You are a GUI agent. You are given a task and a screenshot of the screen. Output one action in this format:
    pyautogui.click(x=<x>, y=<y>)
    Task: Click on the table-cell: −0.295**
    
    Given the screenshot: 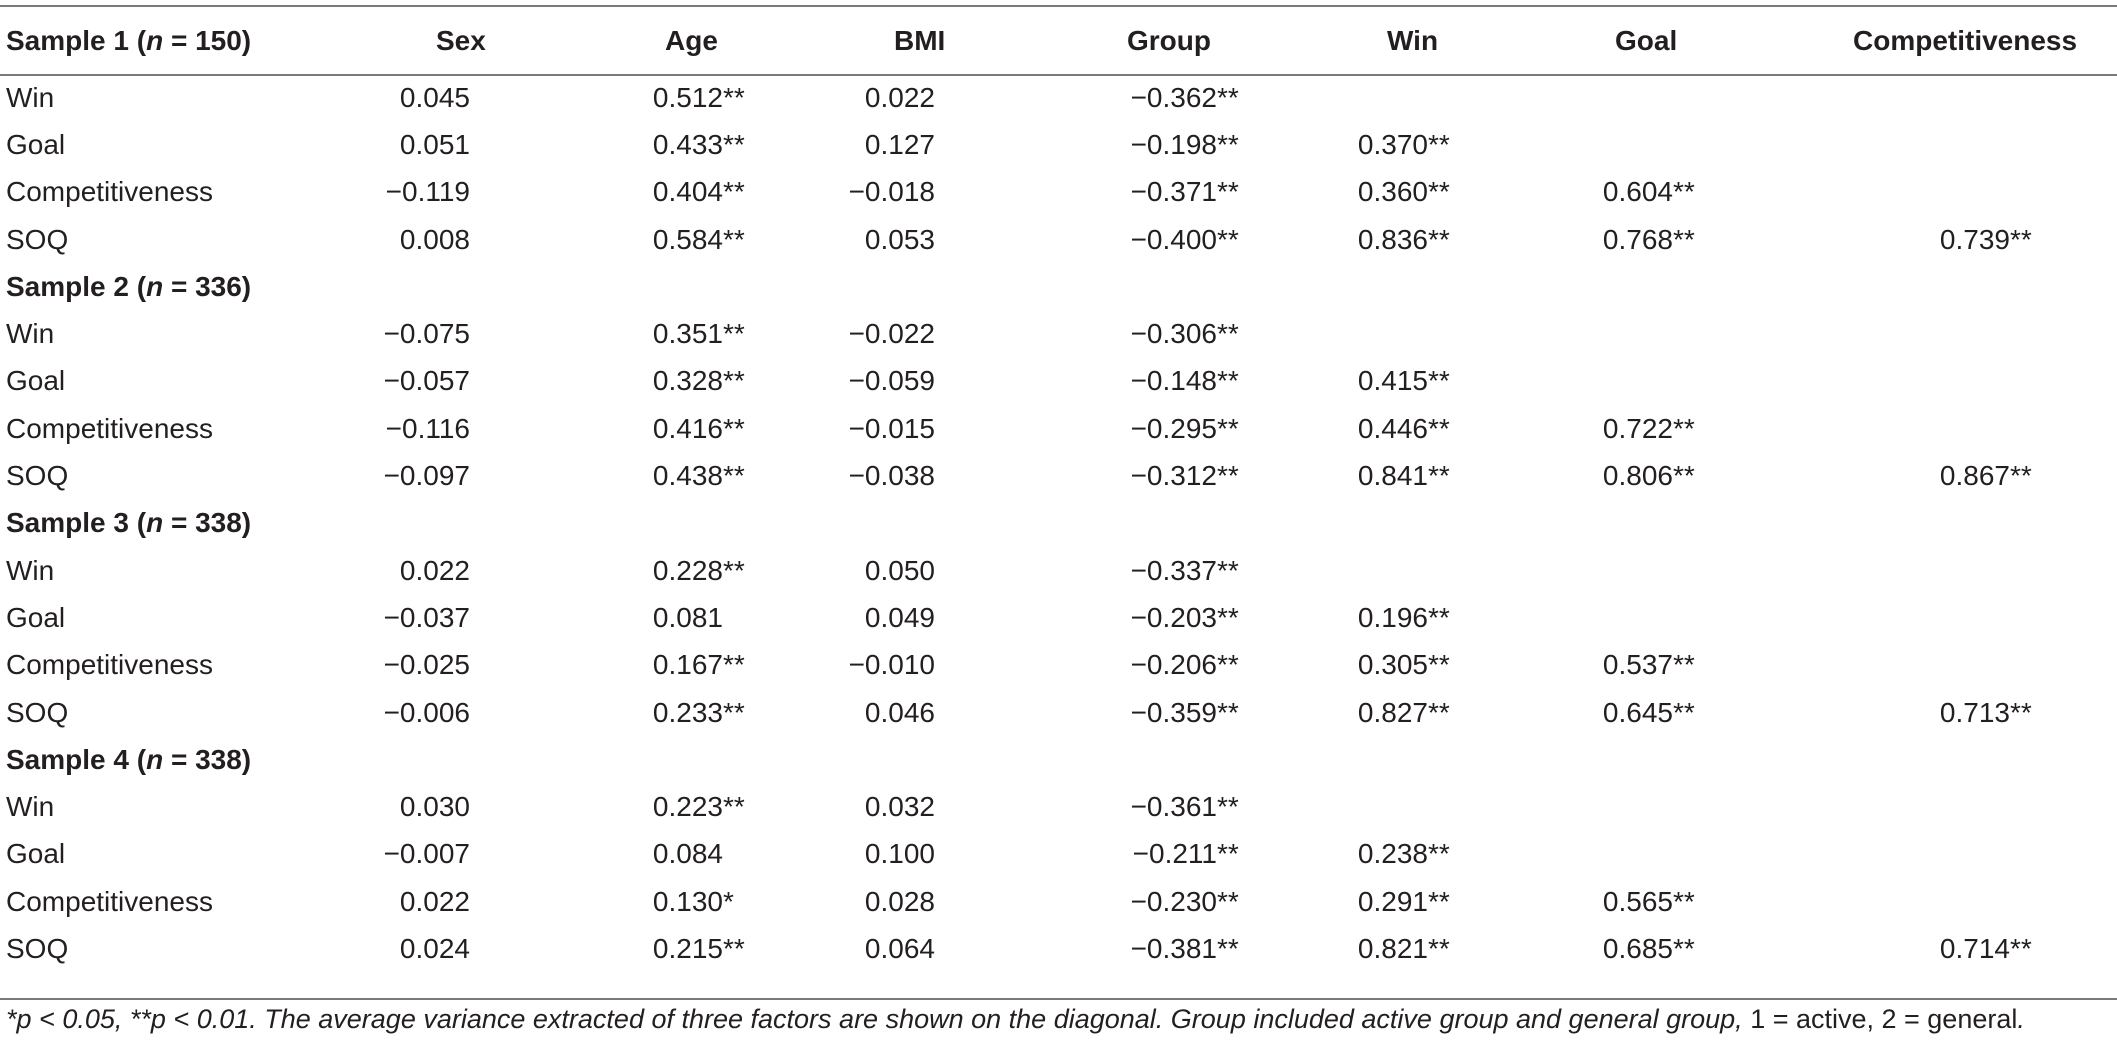 What is the action you would take?
    pyautogui.click(x=1180, y=428)
    